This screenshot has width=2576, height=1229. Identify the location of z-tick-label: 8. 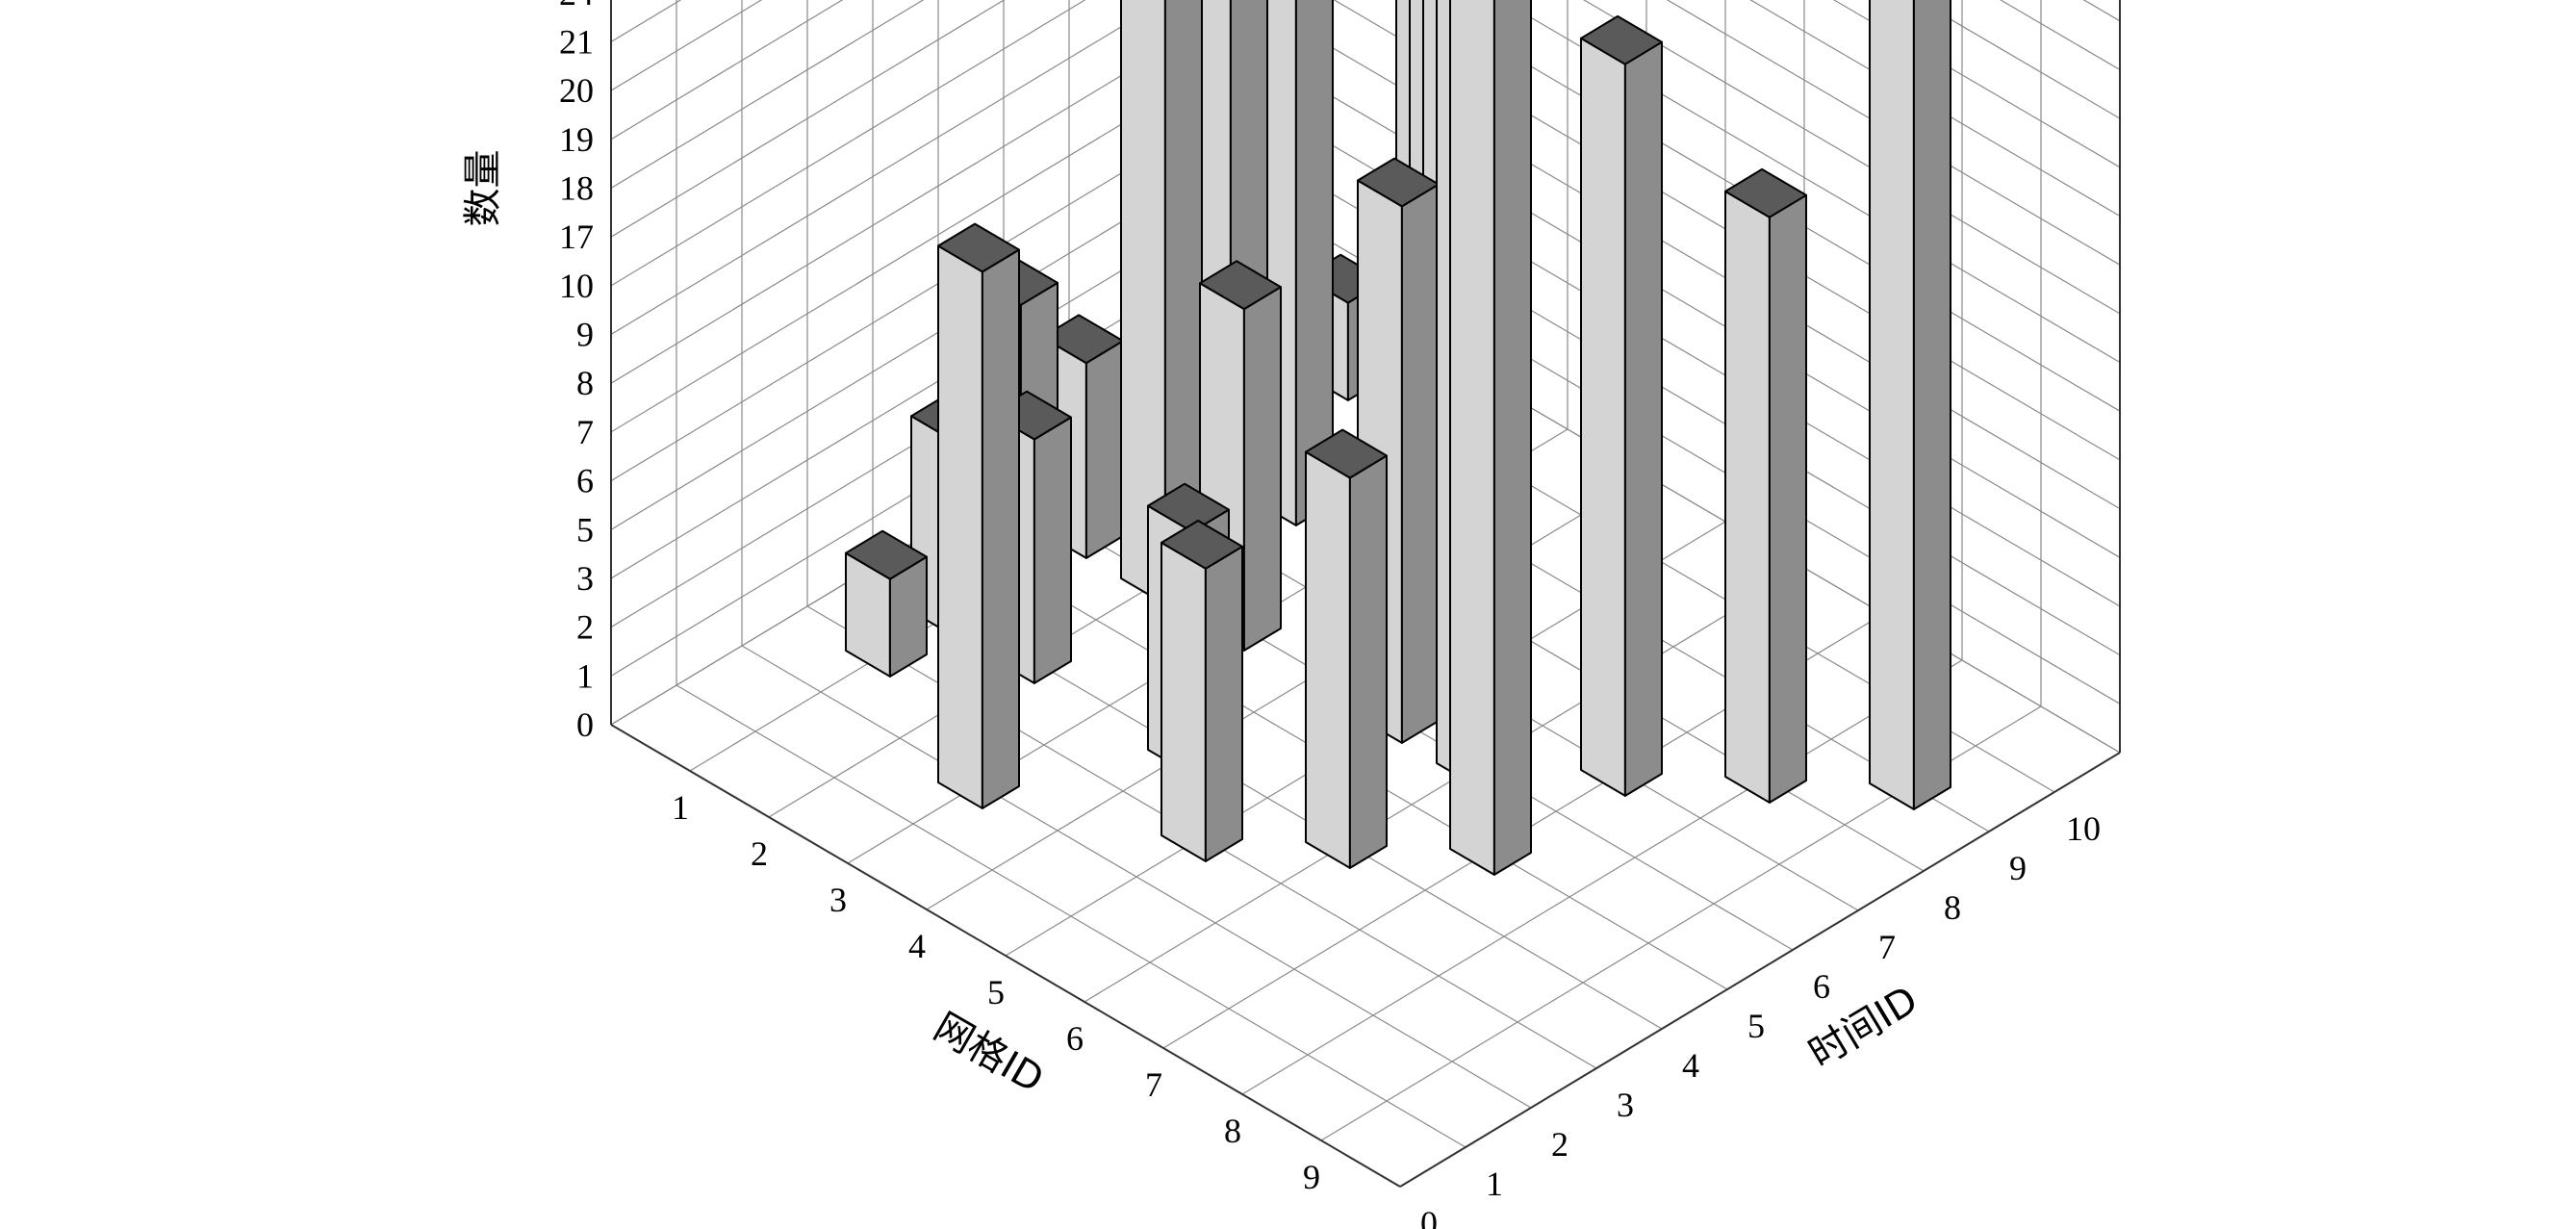
(585, 383).